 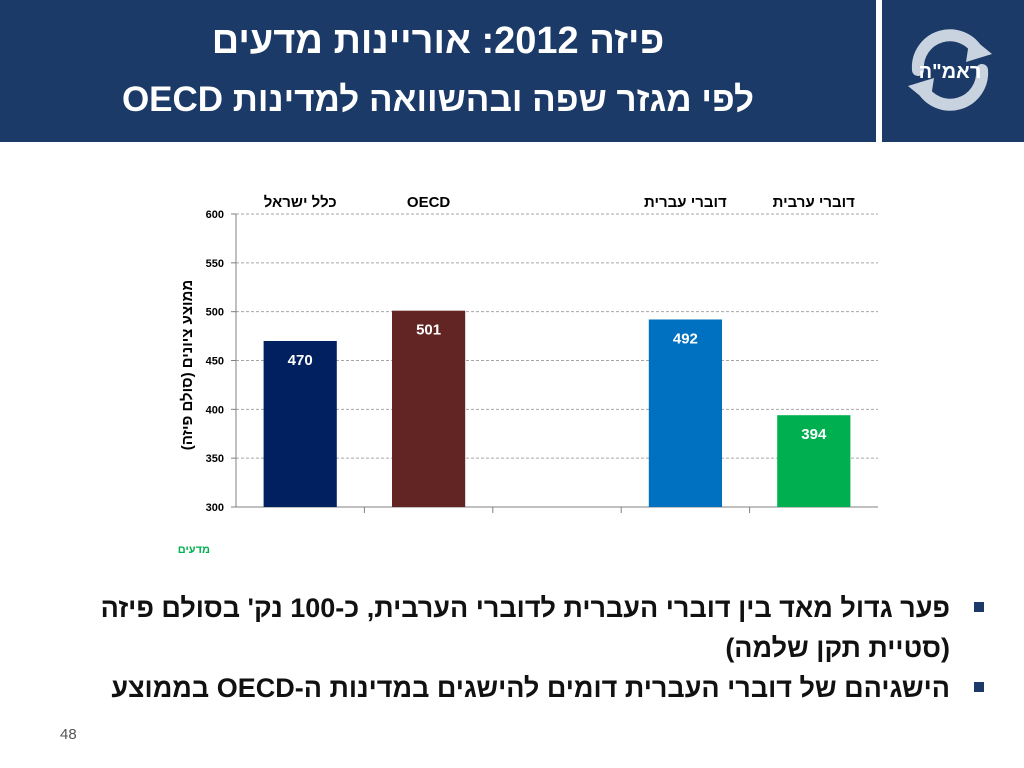 What do you see at coordinates (438, 41) in the screenshot?
I see `slide-title: פיזה 2012: אוריינות מדעים` at bounding box center [438, 41].